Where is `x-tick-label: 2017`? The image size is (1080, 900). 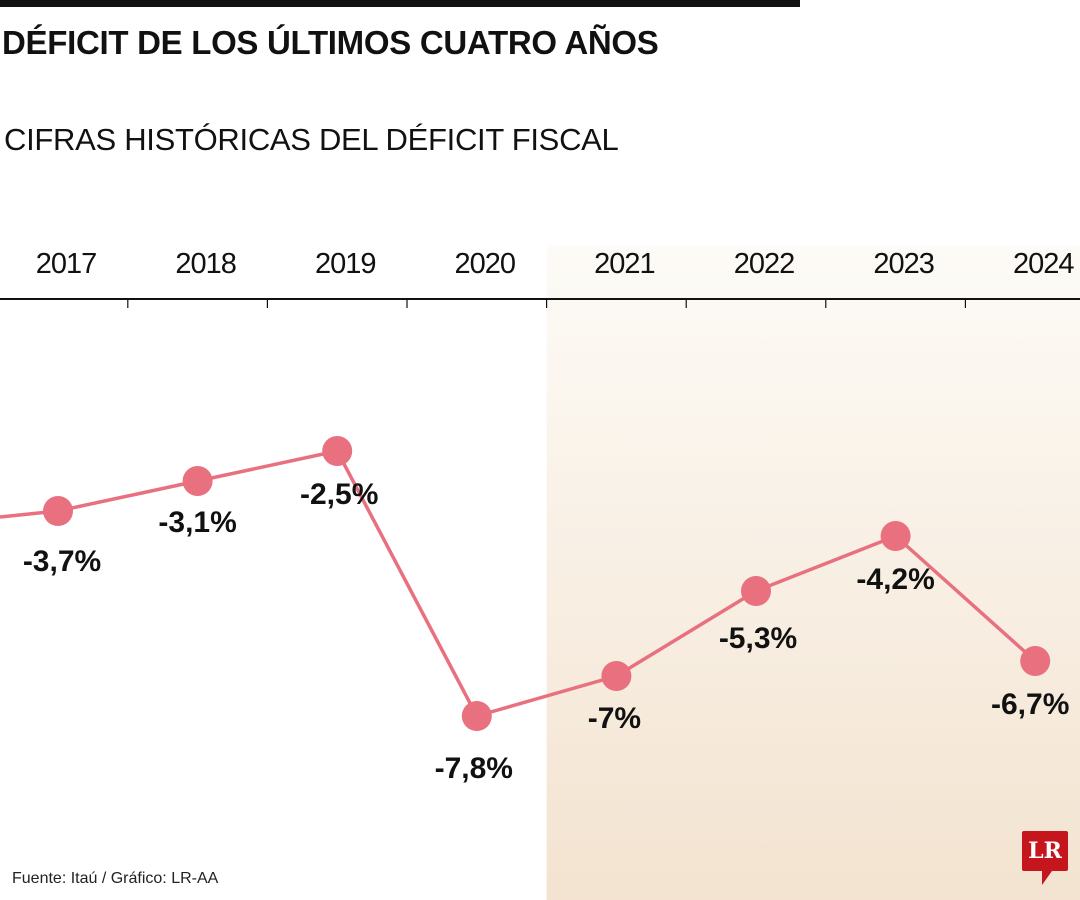
x-tick-label: 2017 is located at coordinates (66, 264).